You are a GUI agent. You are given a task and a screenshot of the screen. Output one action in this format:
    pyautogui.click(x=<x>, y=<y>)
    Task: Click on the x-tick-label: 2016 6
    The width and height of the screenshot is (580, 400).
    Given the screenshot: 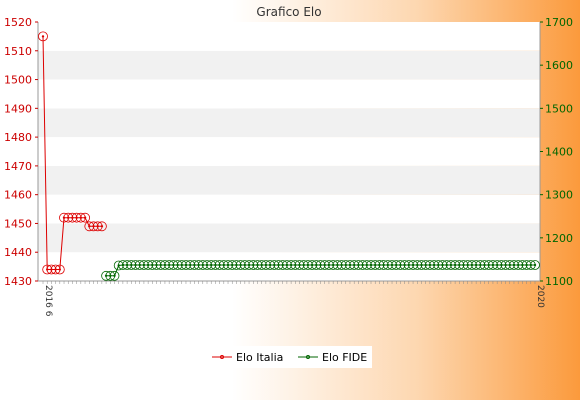 What is the action you would take?
    pyautogui.click(x=48, y=301)
    